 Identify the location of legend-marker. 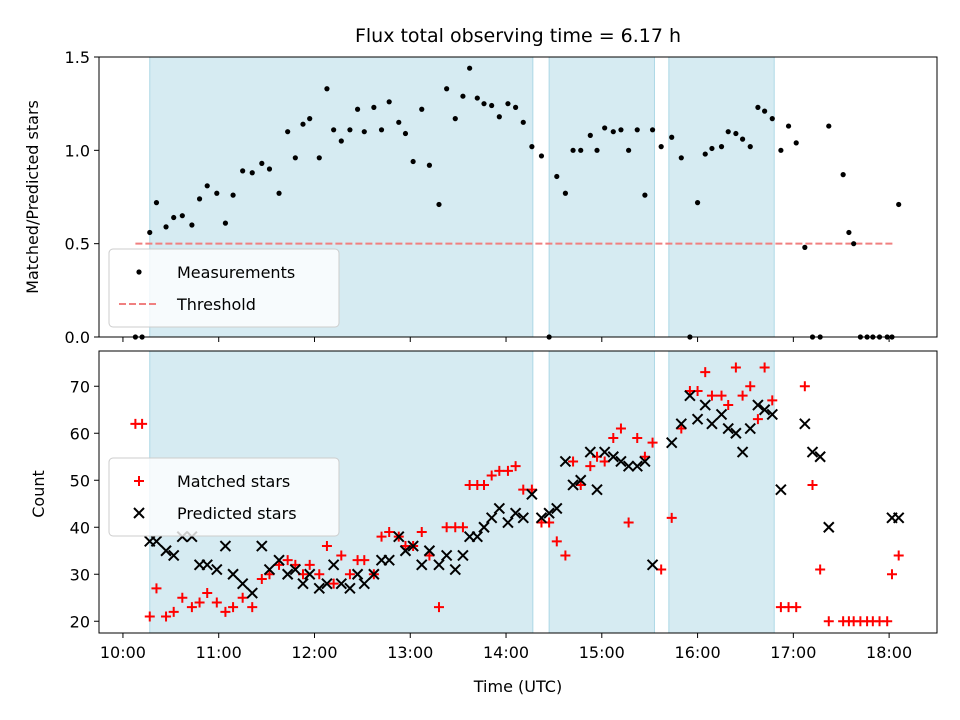
(139, 272).